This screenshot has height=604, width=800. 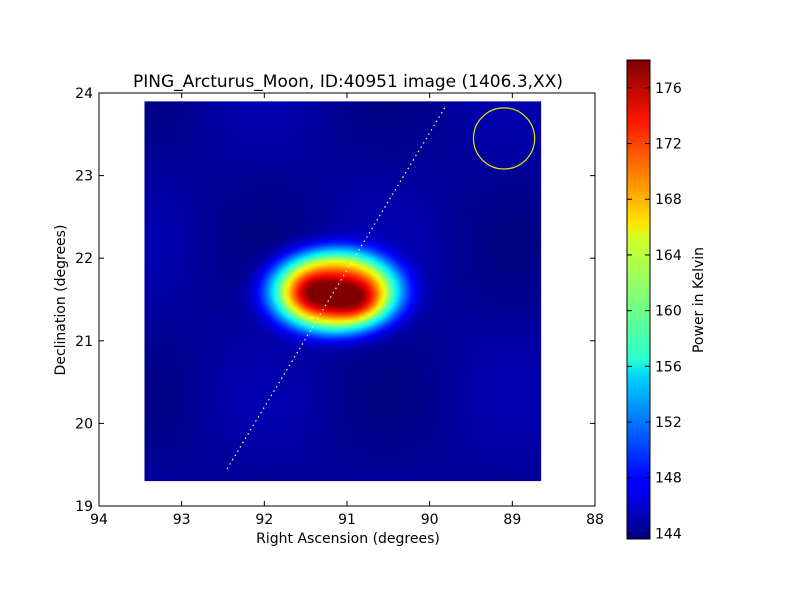 I want to click on colorbar-tick-label: 152, so click(x=668, y=423).